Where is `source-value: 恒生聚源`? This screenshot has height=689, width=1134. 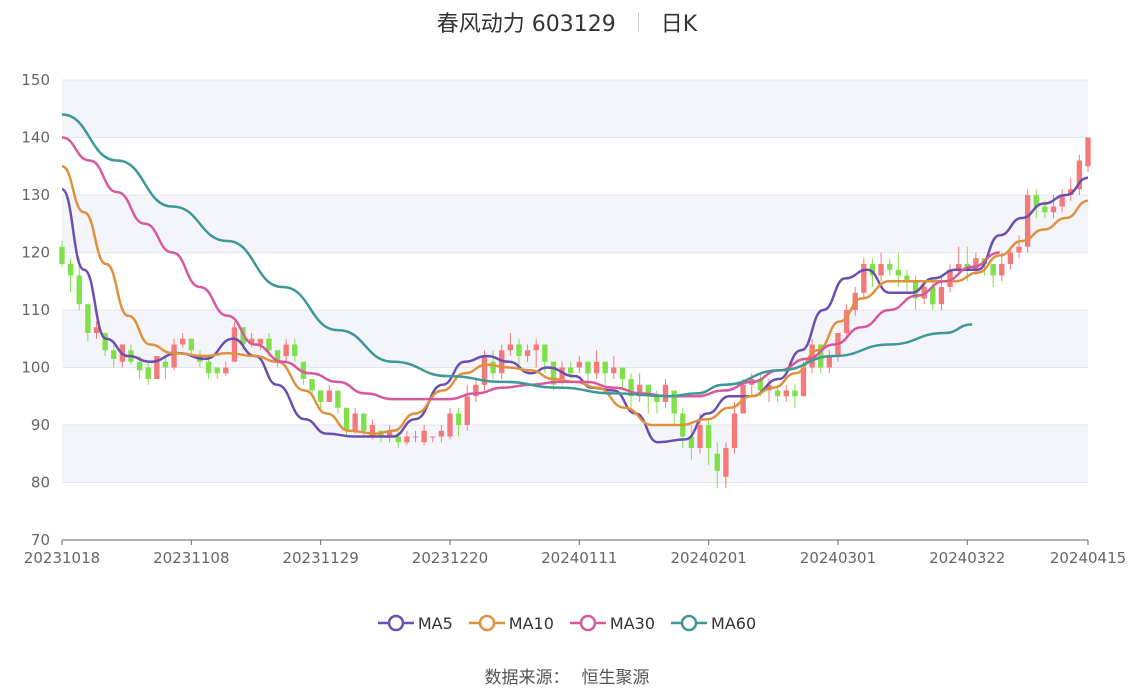
source-value: 恒生聚源 is located at coordinates (615, 678).